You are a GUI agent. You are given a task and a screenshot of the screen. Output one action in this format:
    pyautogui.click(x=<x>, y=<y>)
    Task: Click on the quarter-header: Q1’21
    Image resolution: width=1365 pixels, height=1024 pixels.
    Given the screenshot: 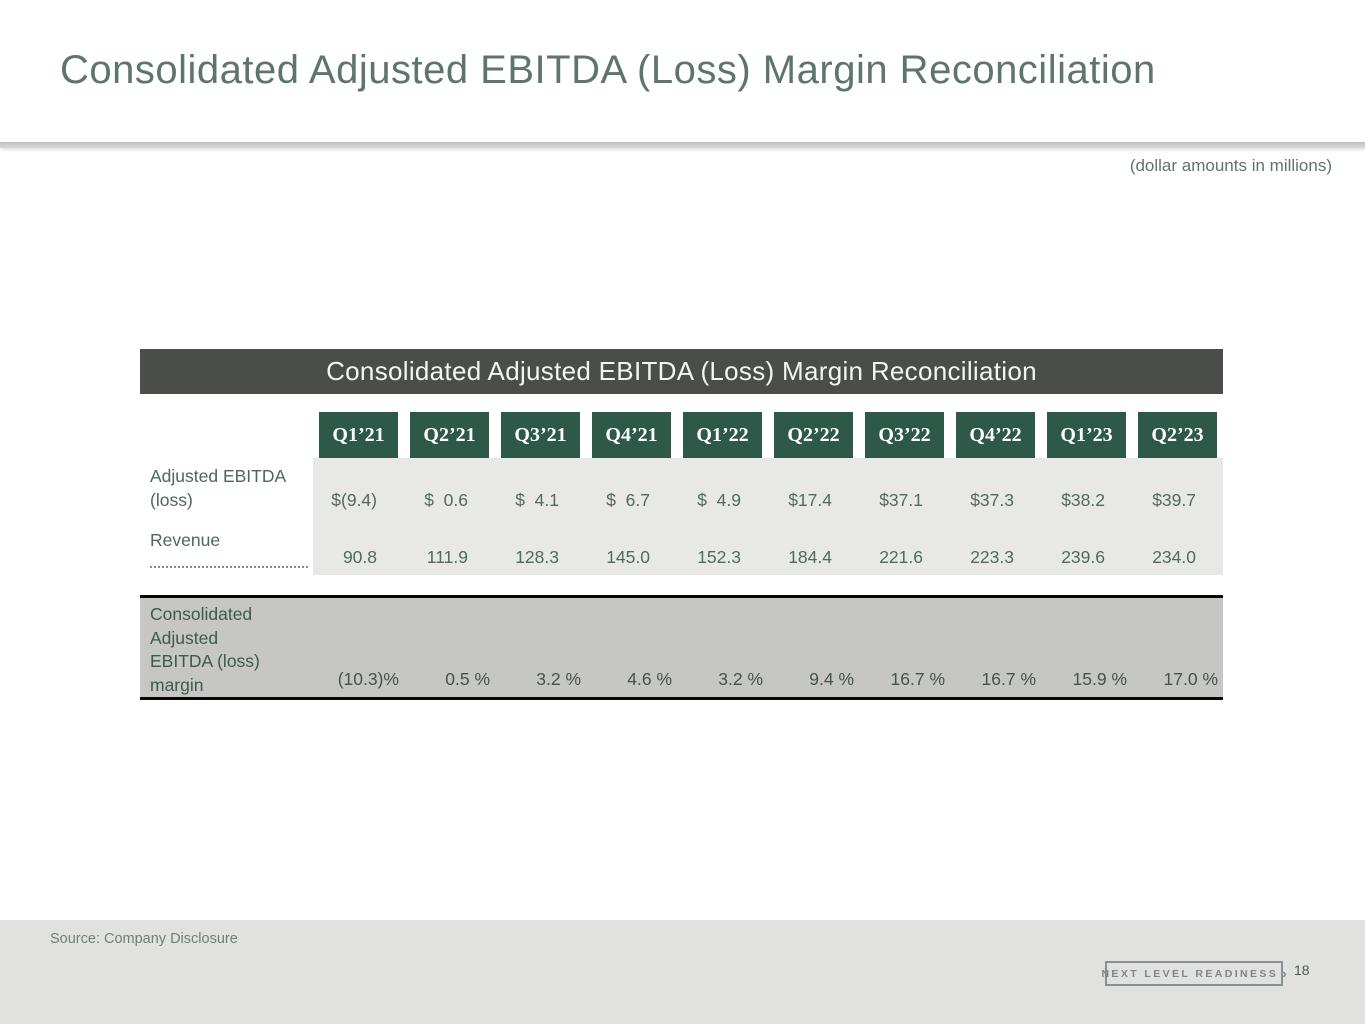 What is the action you would take?
    pyautogui.click(x=358, y=435)
    